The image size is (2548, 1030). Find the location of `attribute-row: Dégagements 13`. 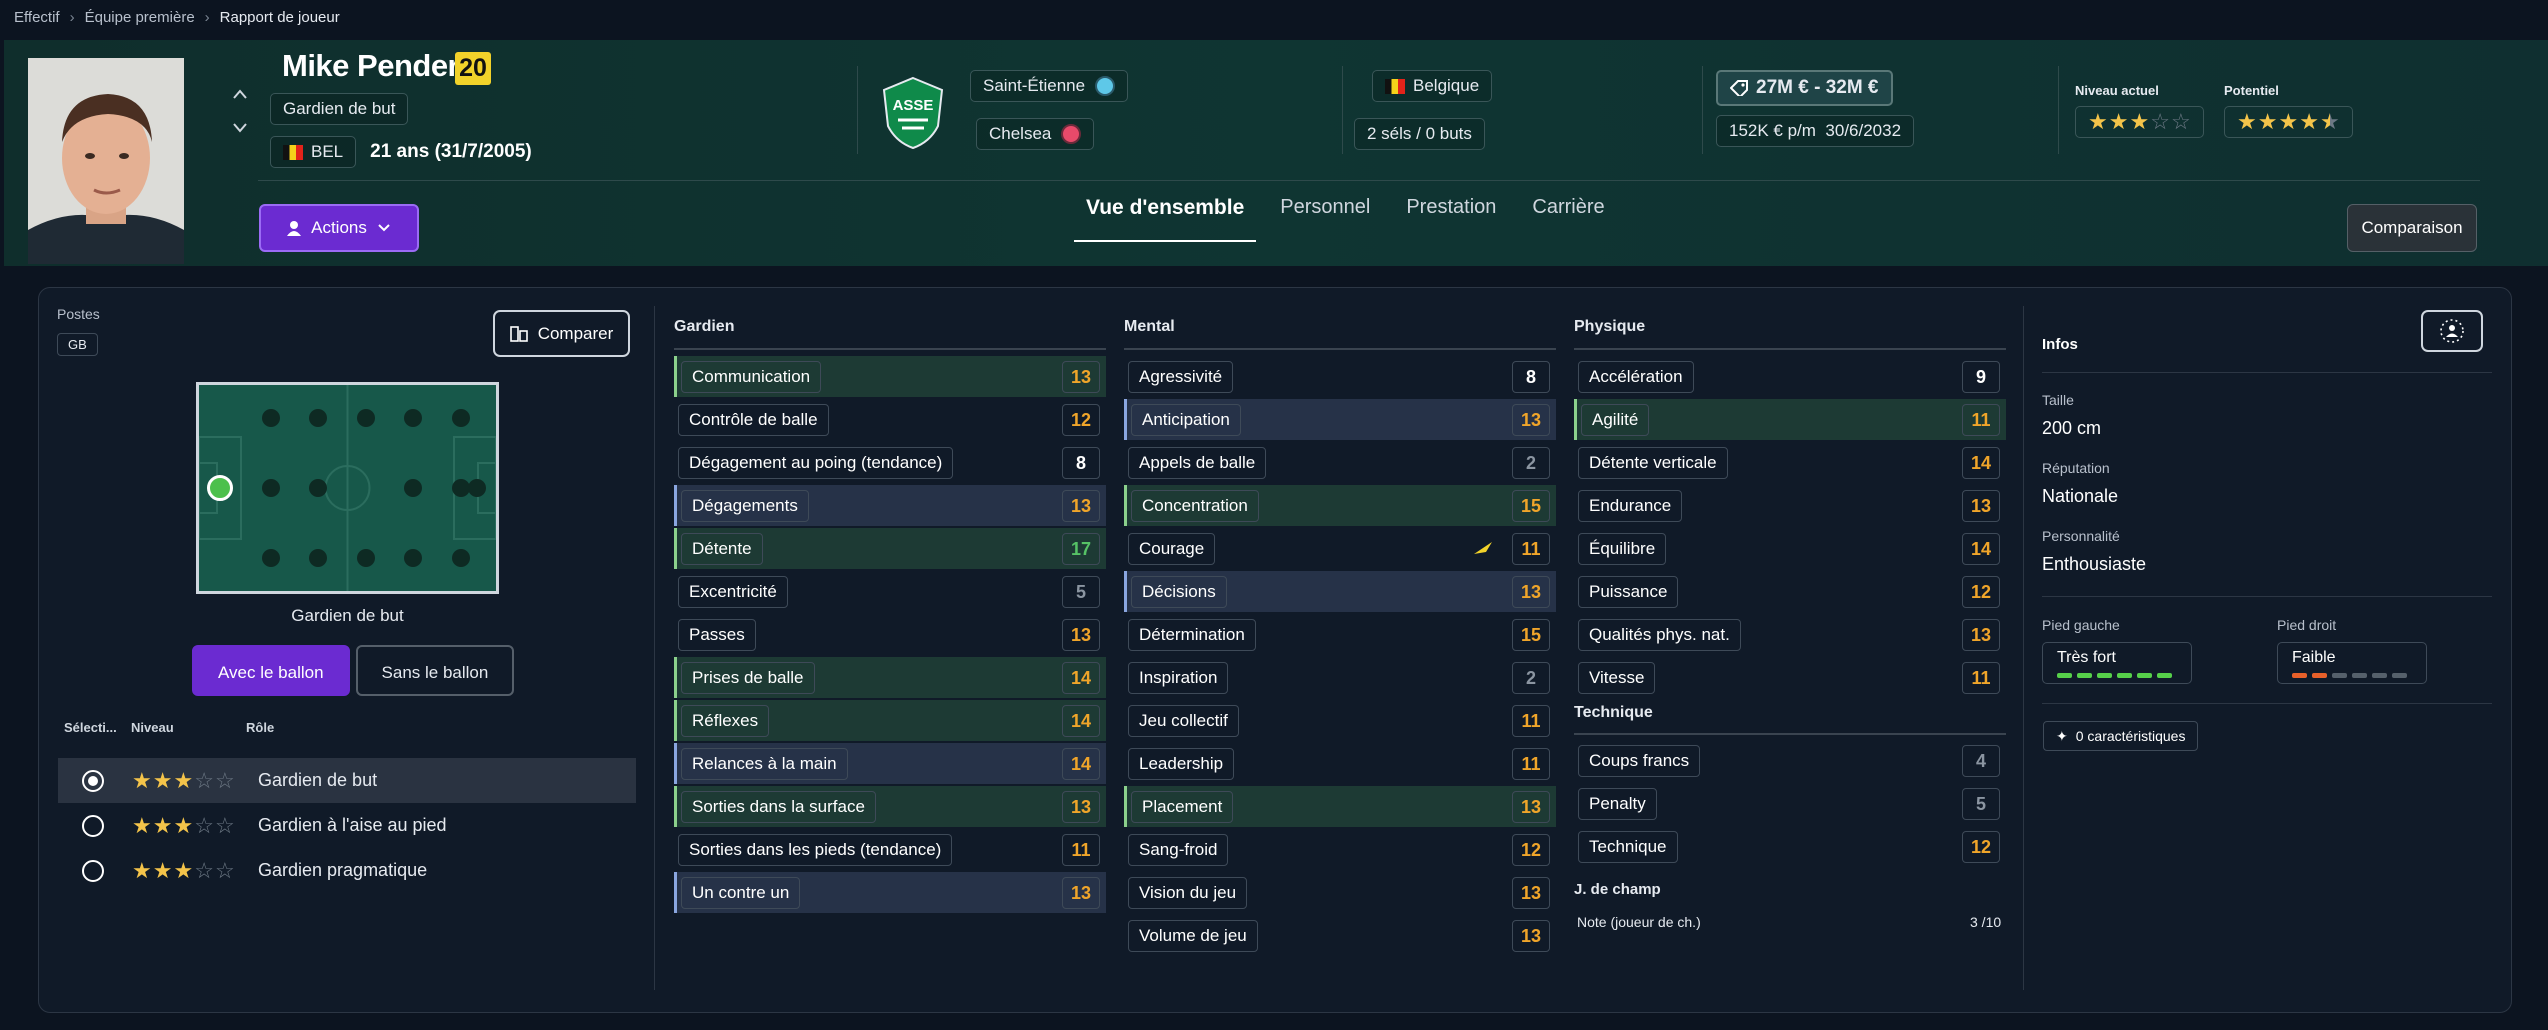

attribute-row: Dégagements 13 is located at coordinates (890, 505).